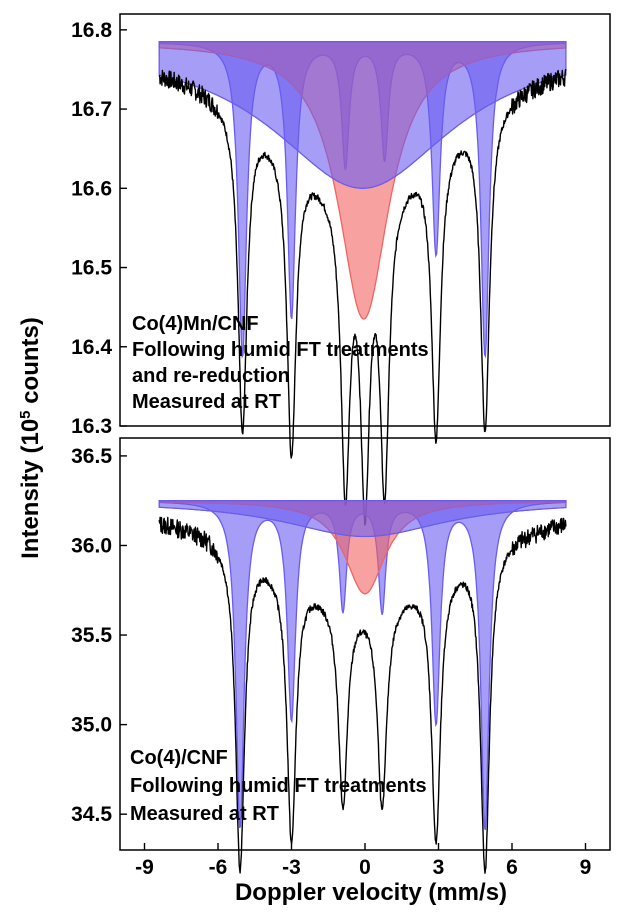 This screenshot has width=622, height=913. What do you see at coordinates (91, 456) in the screenshot?
I see `bot-y-tick-label-4: 36.5` at bounding box center [91, 456].